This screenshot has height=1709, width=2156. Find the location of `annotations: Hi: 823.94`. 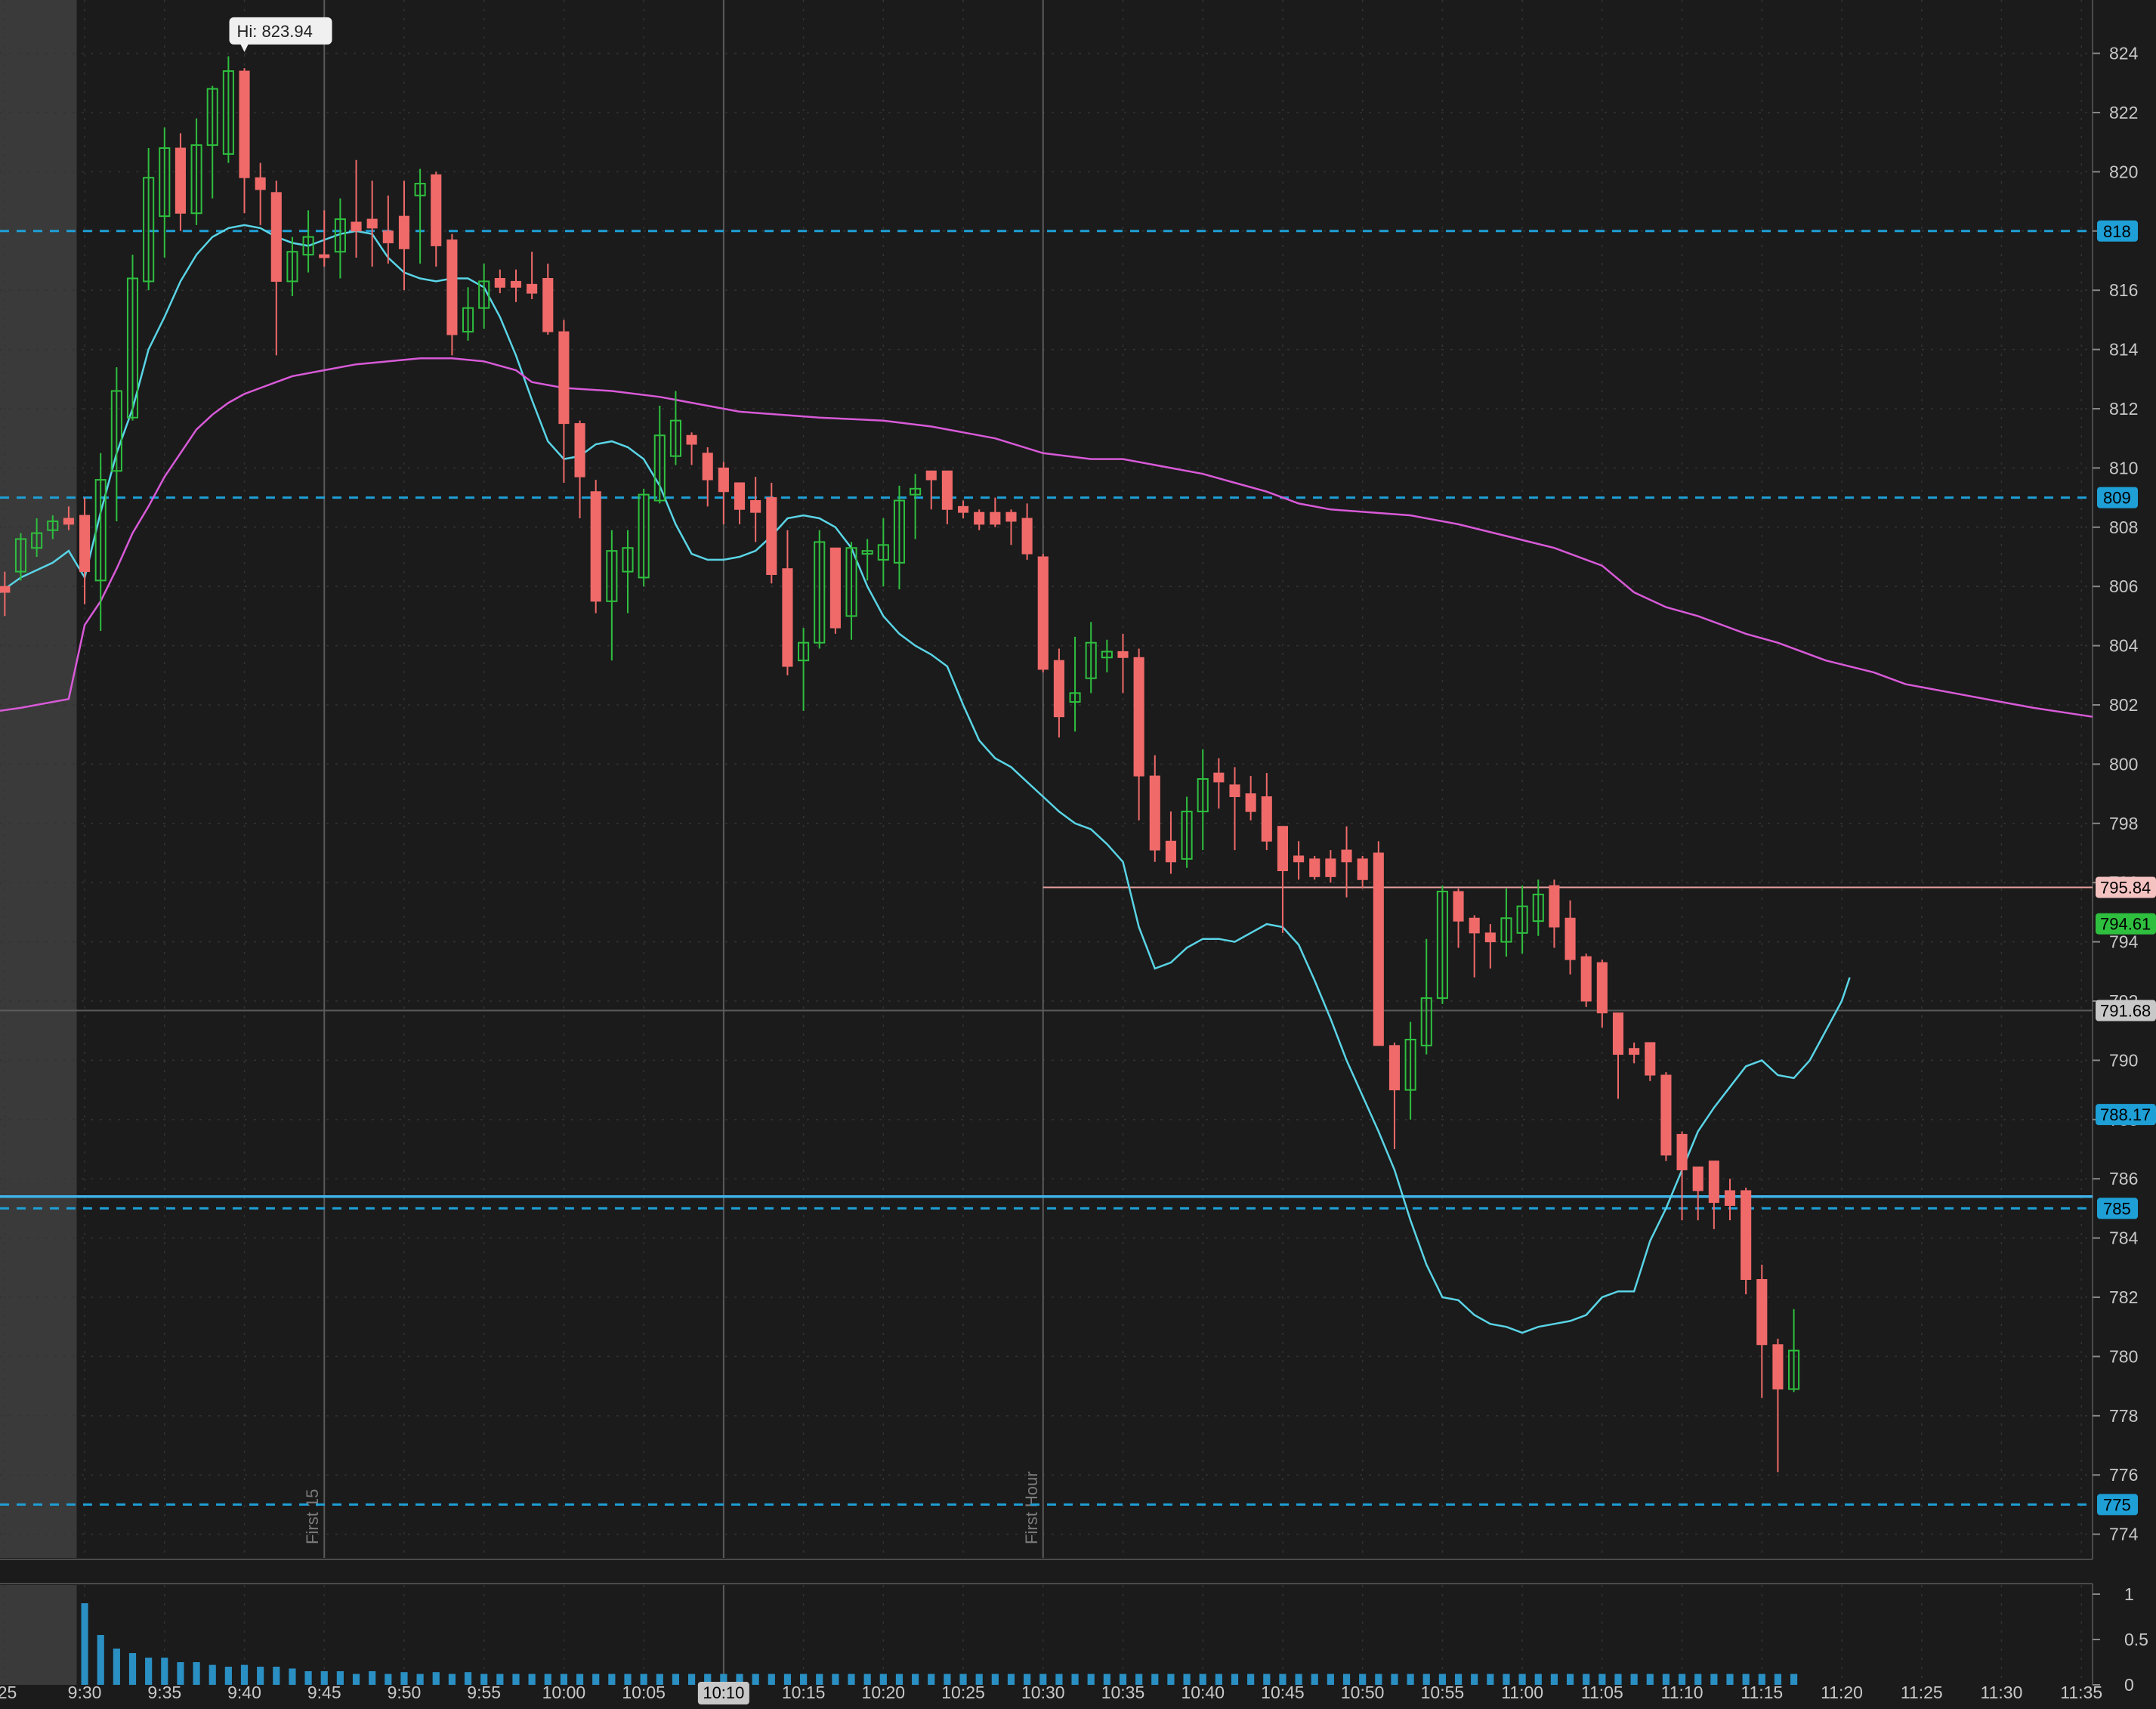

annotations: Hi: 823.94 is located at coordinates (280, 34).